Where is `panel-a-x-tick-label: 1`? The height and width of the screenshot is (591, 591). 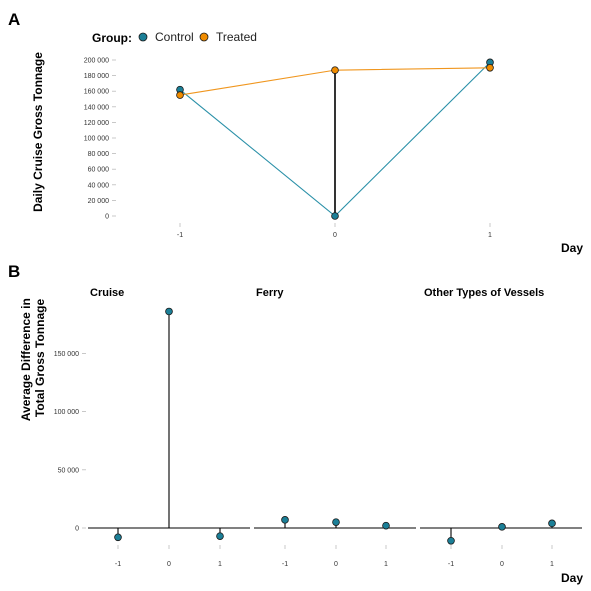 panel-a-x-tick-label: 1 is located at coordinates (490, 235).